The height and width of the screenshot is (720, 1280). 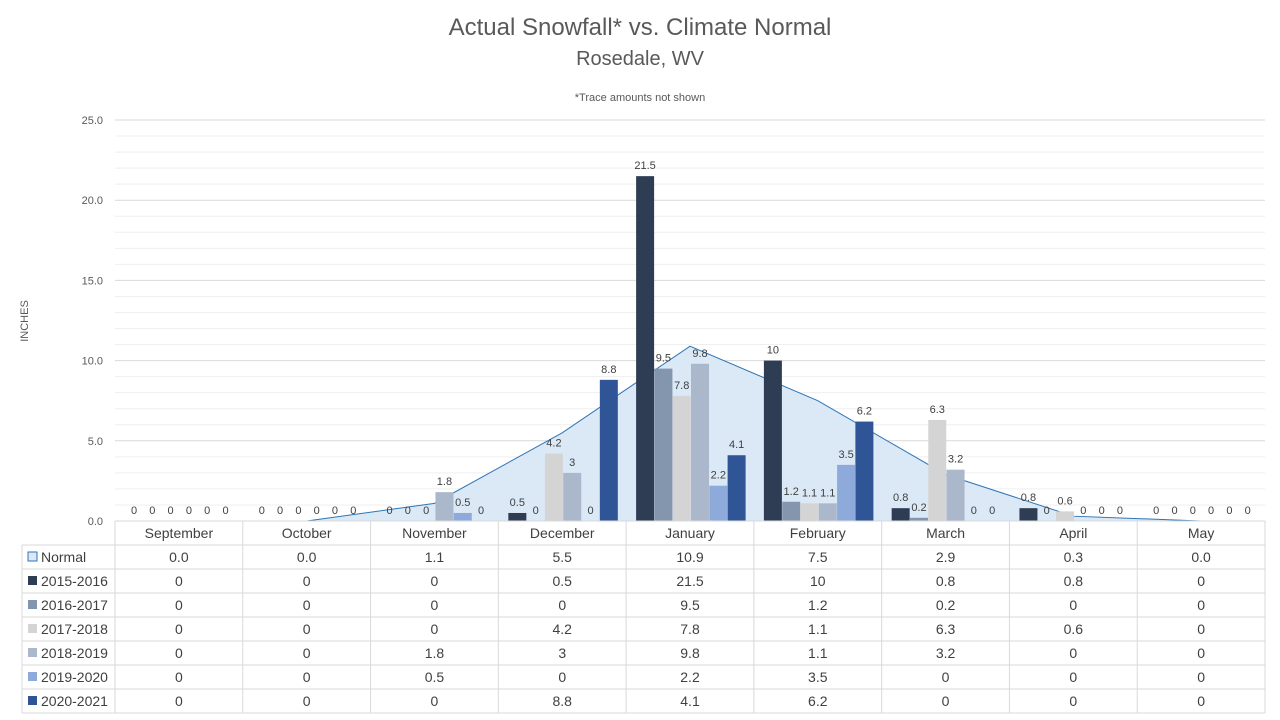 What do you see at coordinates (462, 516) in the screenshot?
I see `bar-2019-2020-November` at bounding box center [462, 516].